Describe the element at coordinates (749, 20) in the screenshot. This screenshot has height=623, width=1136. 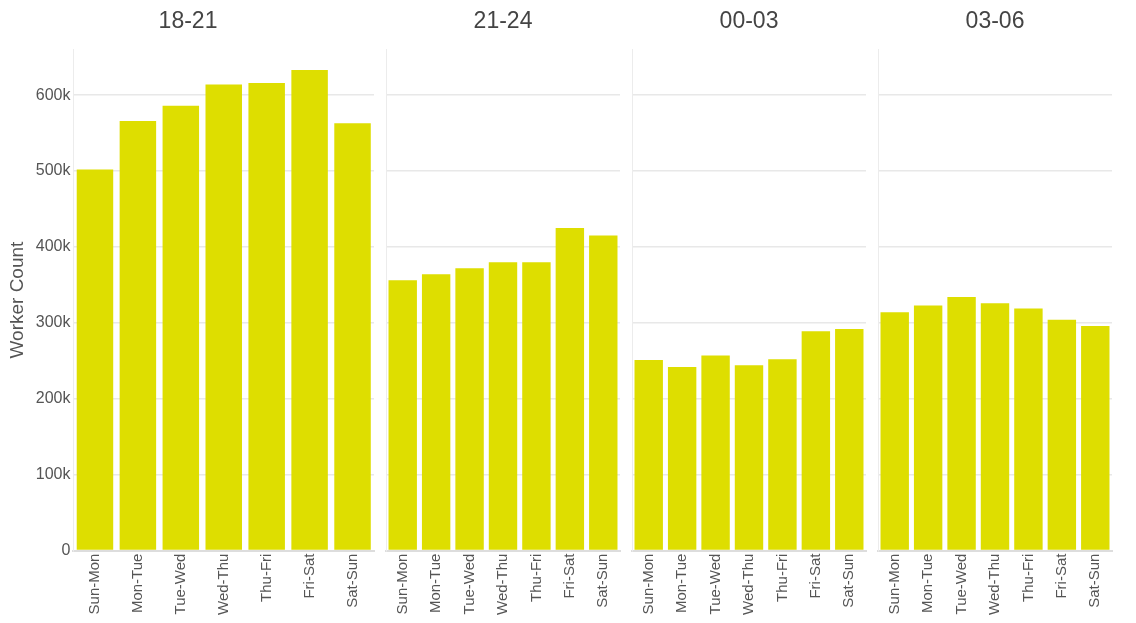
I see `chart-title: 00-03` at that location.